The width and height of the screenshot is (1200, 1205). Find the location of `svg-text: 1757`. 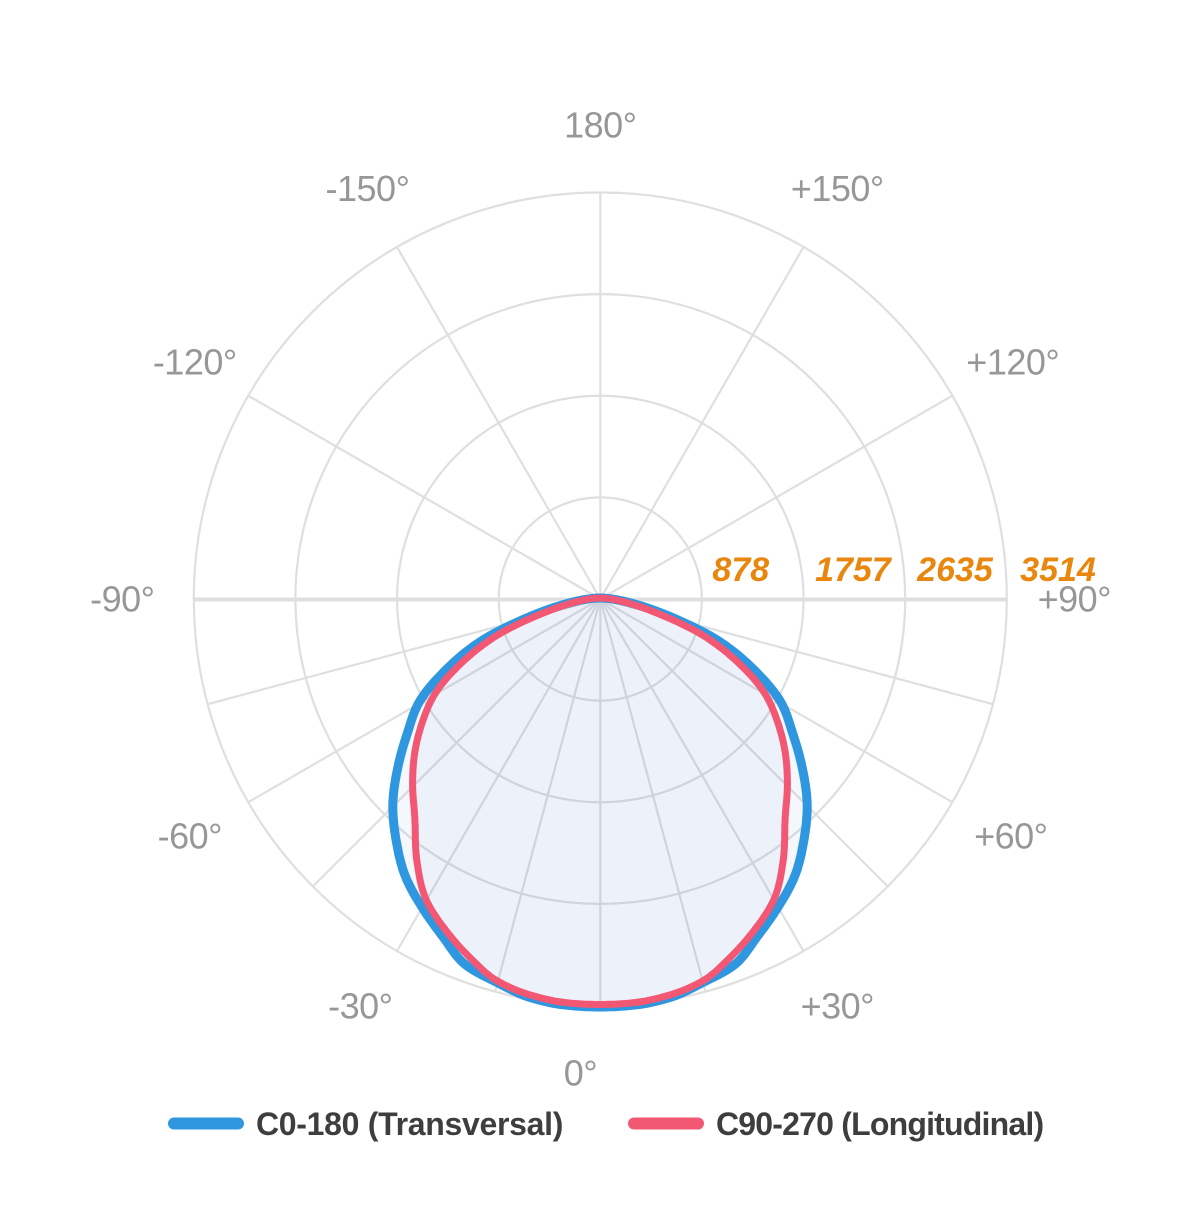

svg-text: 1757 is located at coordinates (854, 570).